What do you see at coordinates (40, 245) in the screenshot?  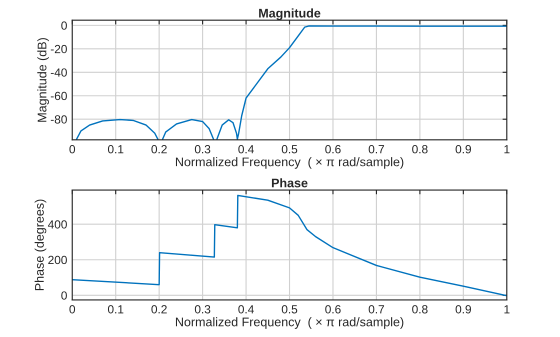 I see `y-axis-title: Phase (degrees)` at bounding box center [40, 245].